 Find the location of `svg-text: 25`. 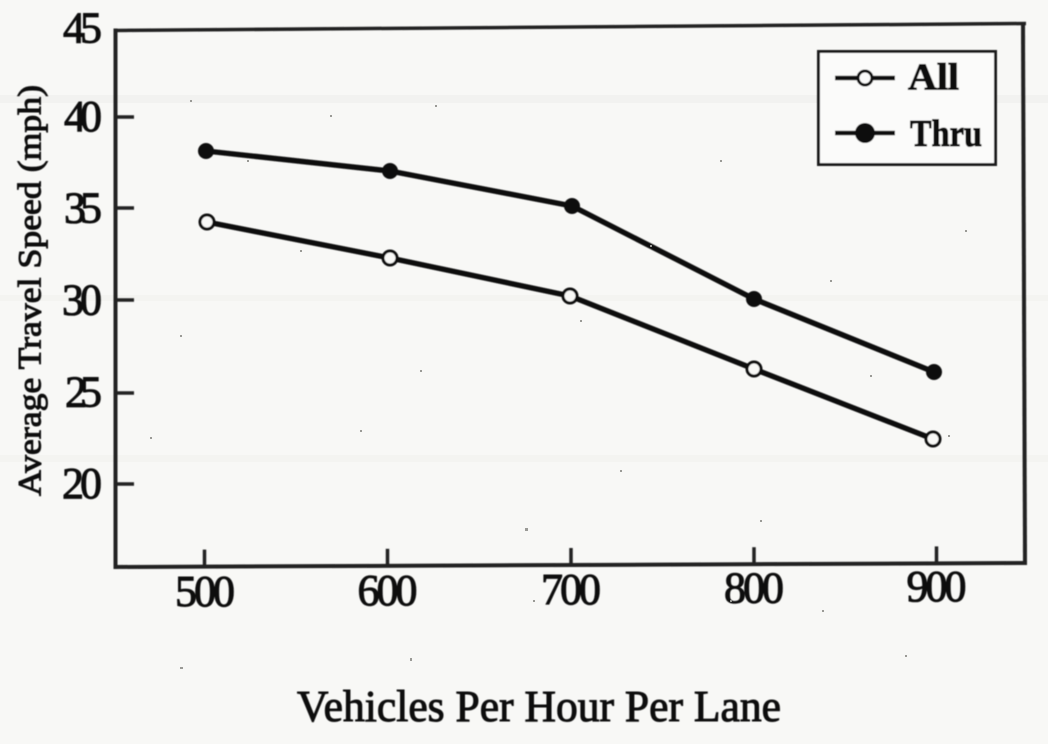

svg-text: 25 is located at coordinates (83, 392).